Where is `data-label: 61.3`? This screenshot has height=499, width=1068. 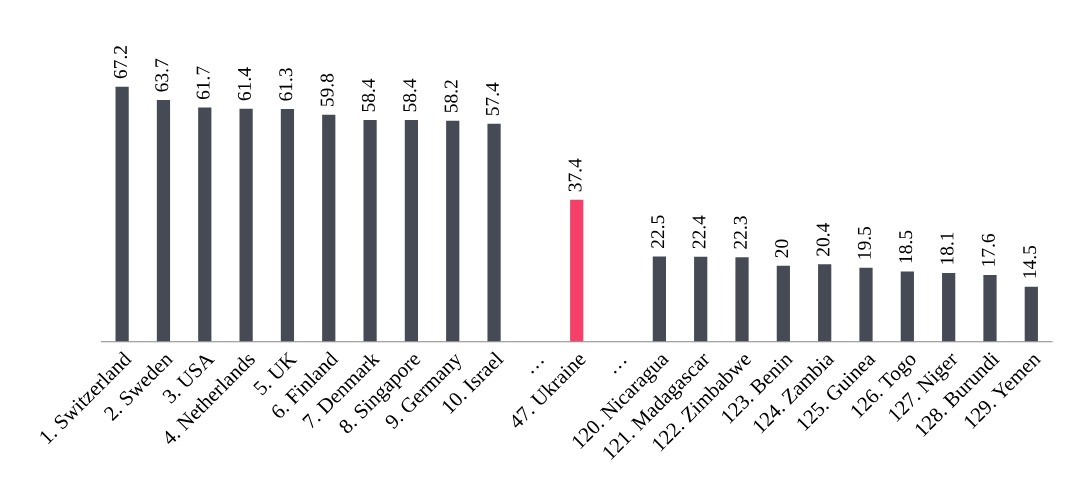 data-label: 61.3 is located at coordinates (286, 84).